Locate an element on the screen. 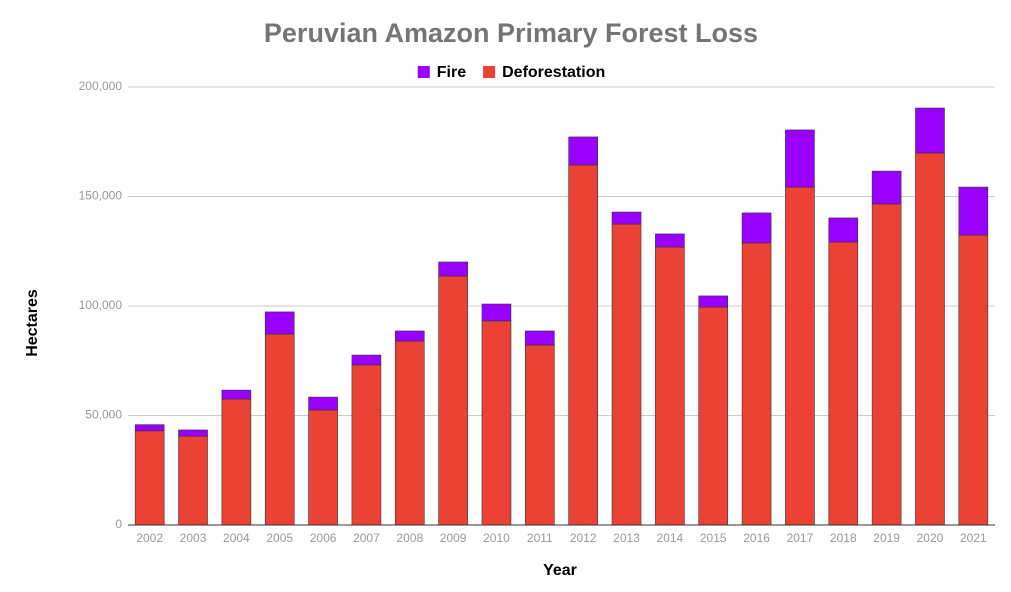  y-tick-label: 0 is located at coordinates (118, 524).